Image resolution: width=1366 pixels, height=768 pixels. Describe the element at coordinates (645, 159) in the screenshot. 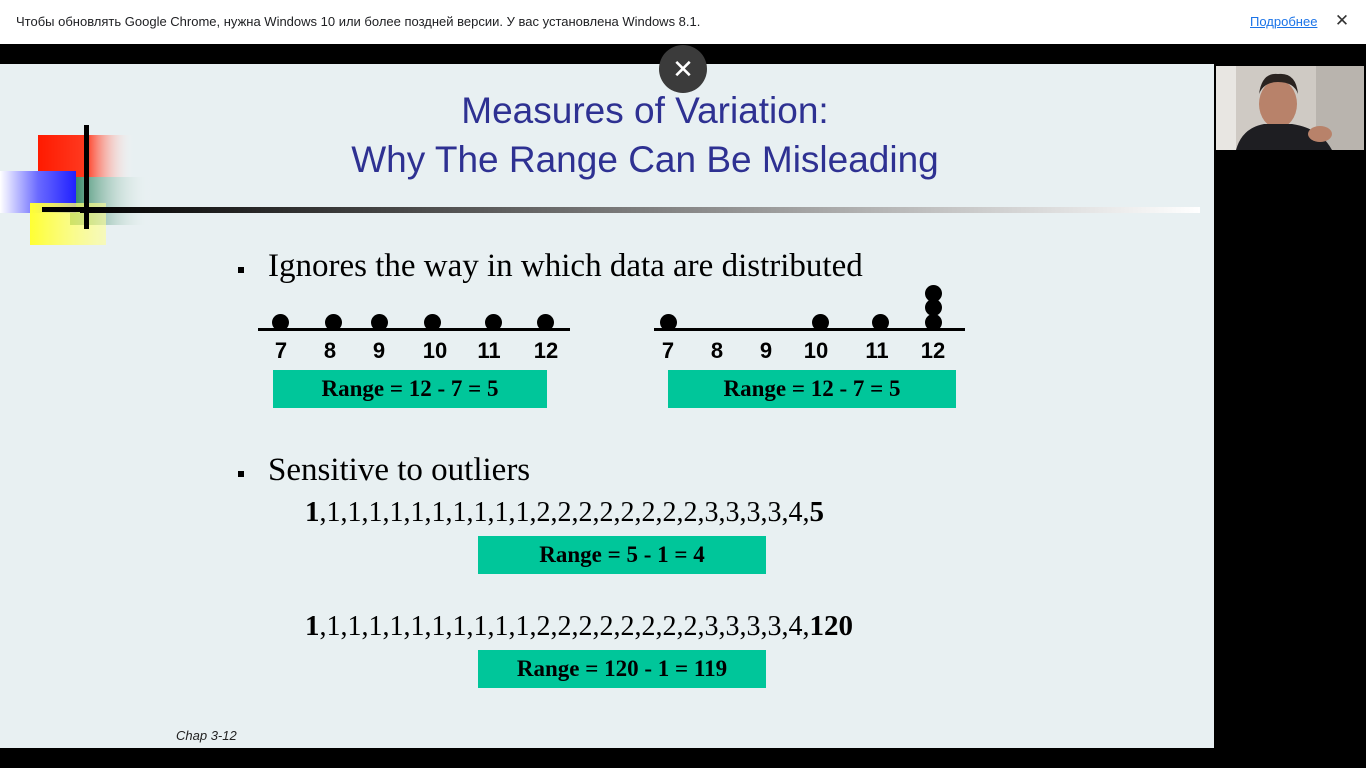

I see `slide-title-line2: Why The Range Can Be Misleading` at that location.